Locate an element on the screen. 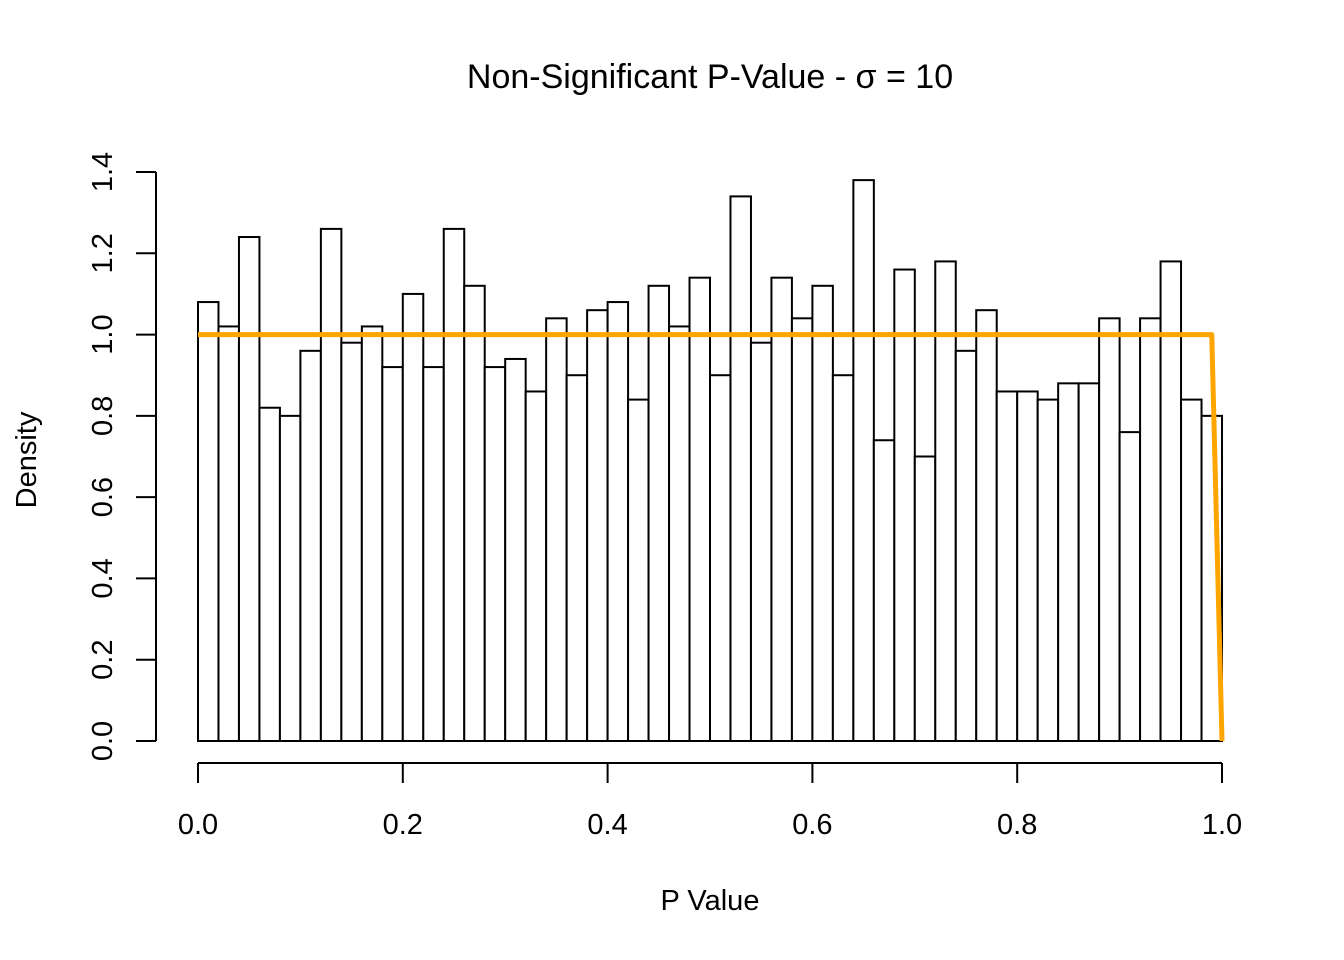 This screenshot has width=1344, height=960. x-axis: 0.0 0.2 0.4 0.6 0.8 1.0 is located at coordinates (710, 801).